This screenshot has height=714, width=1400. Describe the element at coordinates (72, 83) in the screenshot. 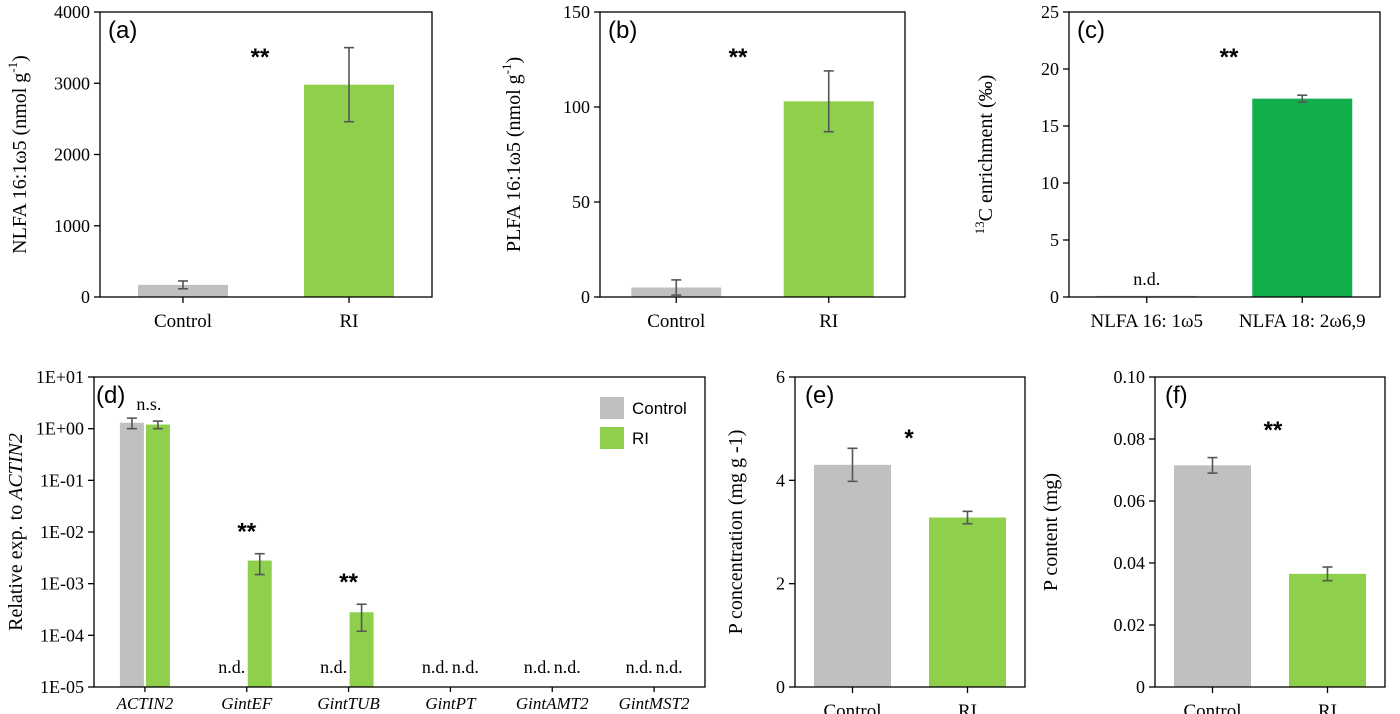

I see `y-tick-label: 3000` at that location.